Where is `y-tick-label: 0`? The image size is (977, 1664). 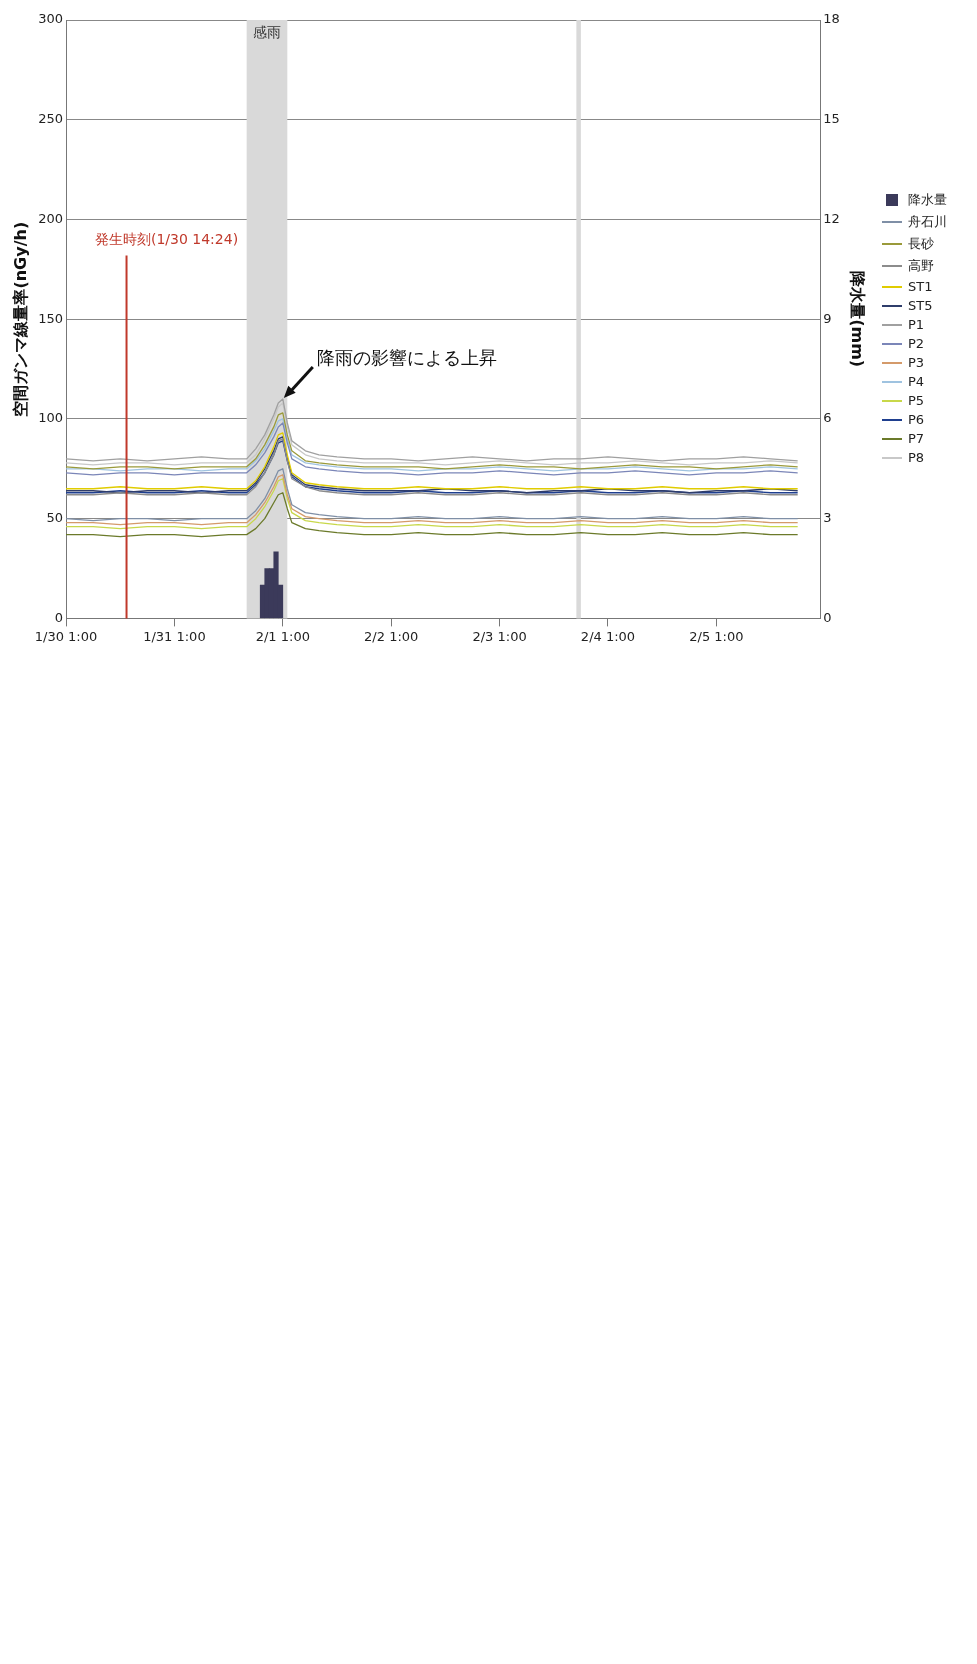 y-tick-label: 0 is located at coordinates (59, 617).